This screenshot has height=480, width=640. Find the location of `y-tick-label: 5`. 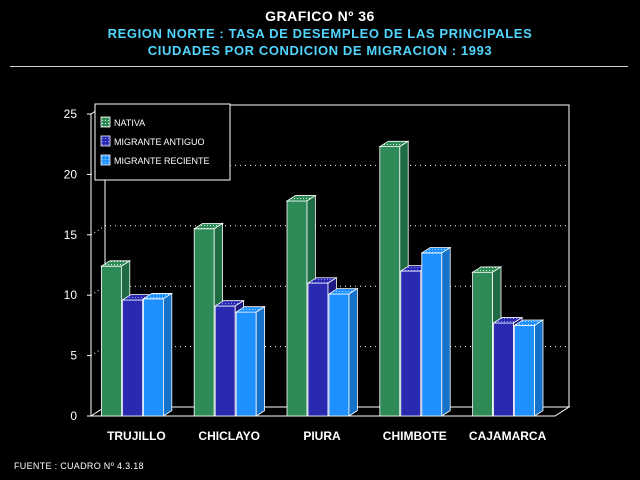

y-tick-label: 5 is located at coordinates (73, 356).